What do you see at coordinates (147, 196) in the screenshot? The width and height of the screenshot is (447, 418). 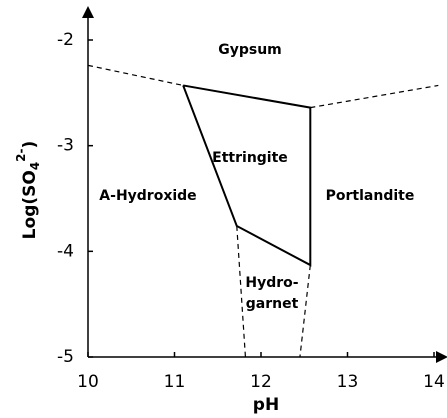 I see `region-label: A-Hydroxide` at bounding box center [147, 196].